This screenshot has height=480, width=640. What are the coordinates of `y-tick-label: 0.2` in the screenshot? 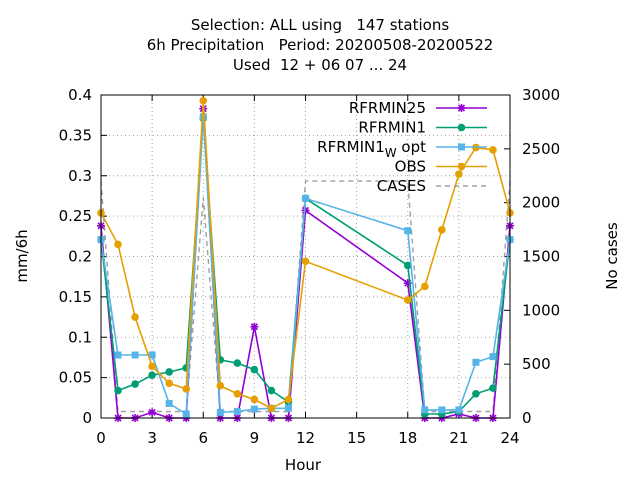 It's located at (80, 257).